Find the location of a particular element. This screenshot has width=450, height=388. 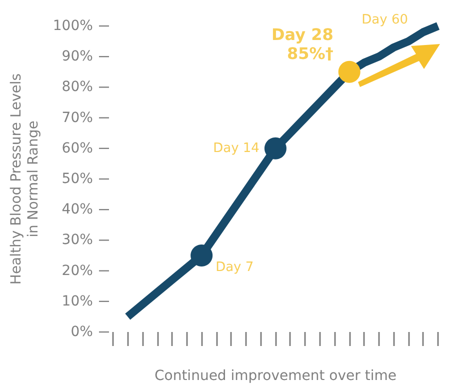

y-axis-title: Healthy Blood Pressure Levels in Normal Range is located at coordinates (25, 179).